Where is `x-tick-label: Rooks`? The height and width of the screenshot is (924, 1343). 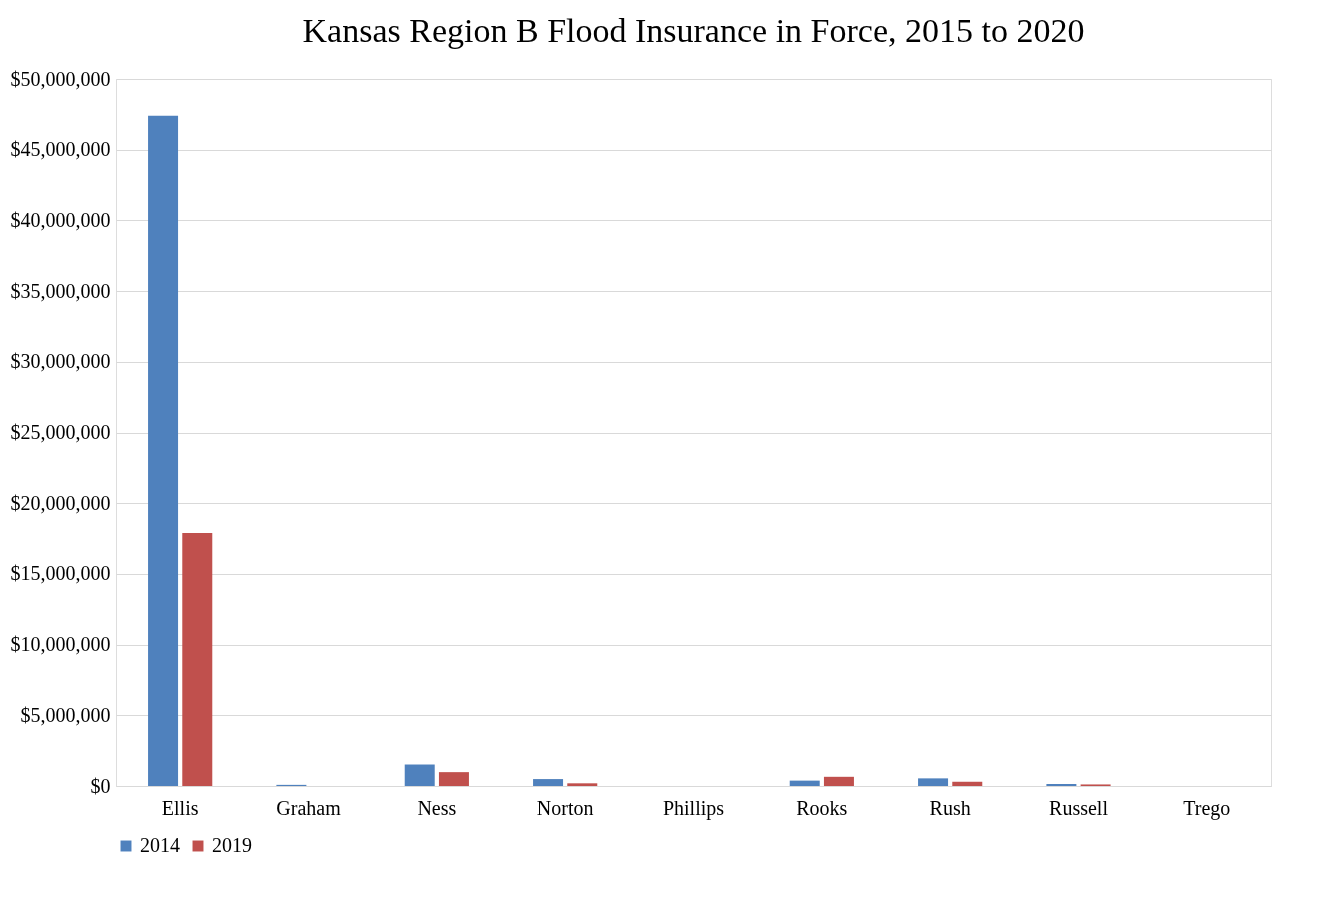 x-tick-label: Rooks is located at coordinates (822, 807).